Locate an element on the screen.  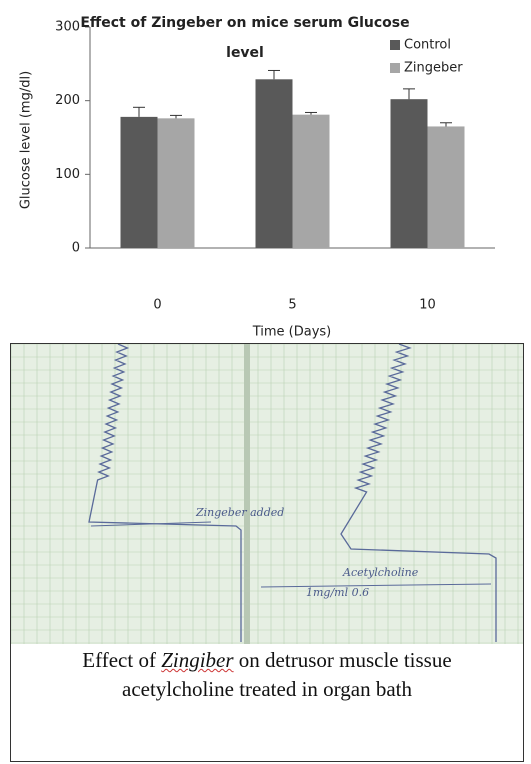
x-tick-label: 5 is located at coordinates (292, 305).